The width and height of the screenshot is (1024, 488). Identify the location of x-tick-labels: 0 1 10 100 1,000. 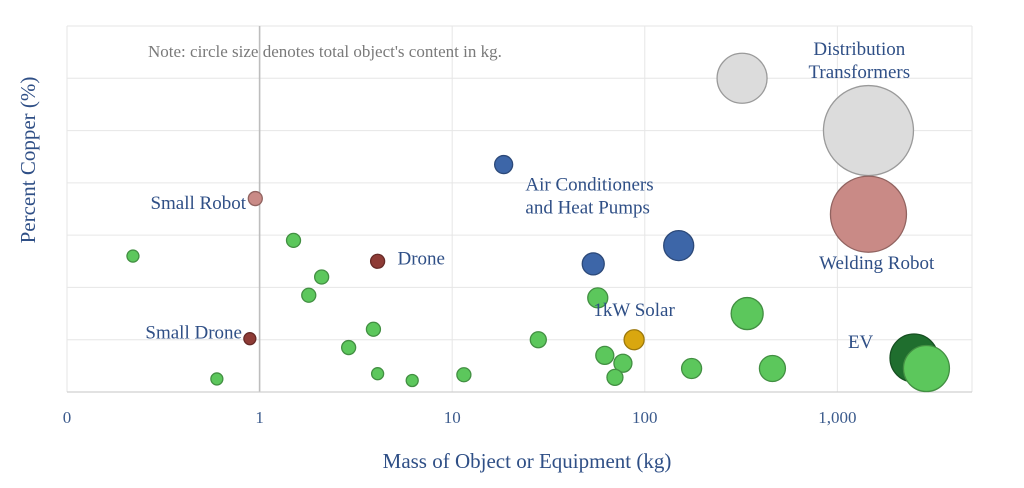
(460, 417).